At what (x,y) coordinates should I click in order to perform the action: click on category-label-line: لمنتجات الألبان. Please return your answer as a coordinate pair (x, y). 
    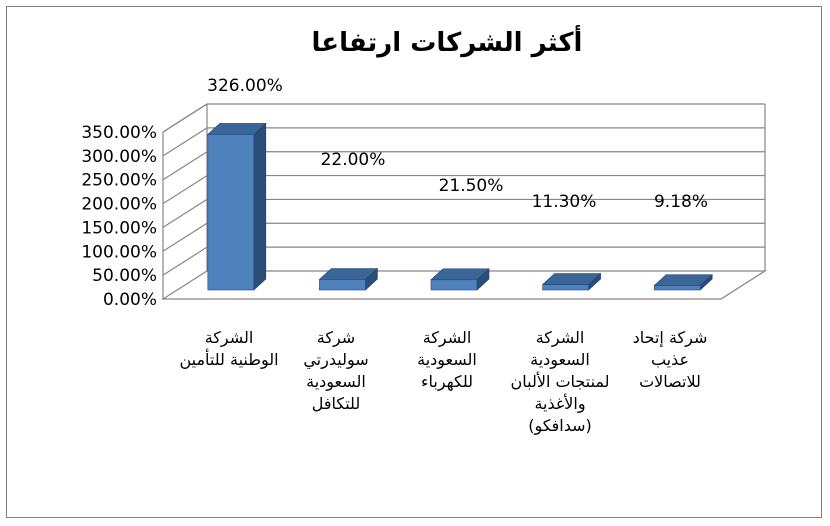
    Looking at the image, I should click on (559, 381).